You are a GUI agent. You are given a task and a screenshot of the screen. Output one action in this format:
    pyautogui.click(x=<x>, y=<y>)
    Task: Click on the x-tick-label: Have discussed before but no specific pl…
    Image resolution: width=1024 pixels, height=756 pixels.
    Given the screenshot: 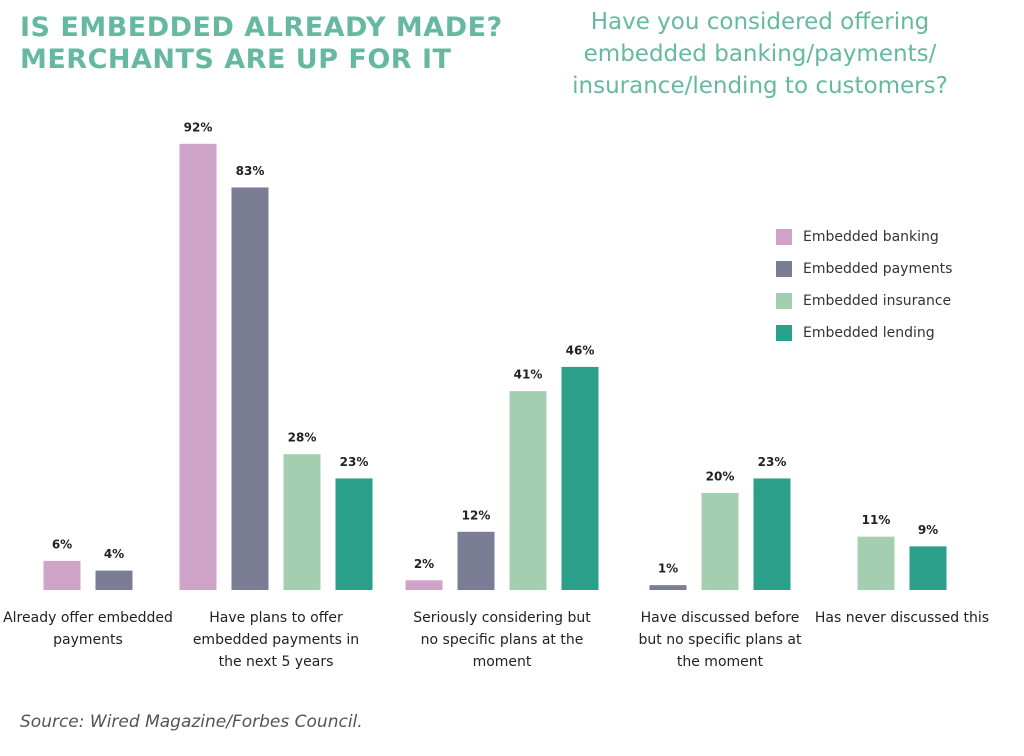 What is the action you would take?
    pyautogui.click(x=720, y=640)
    